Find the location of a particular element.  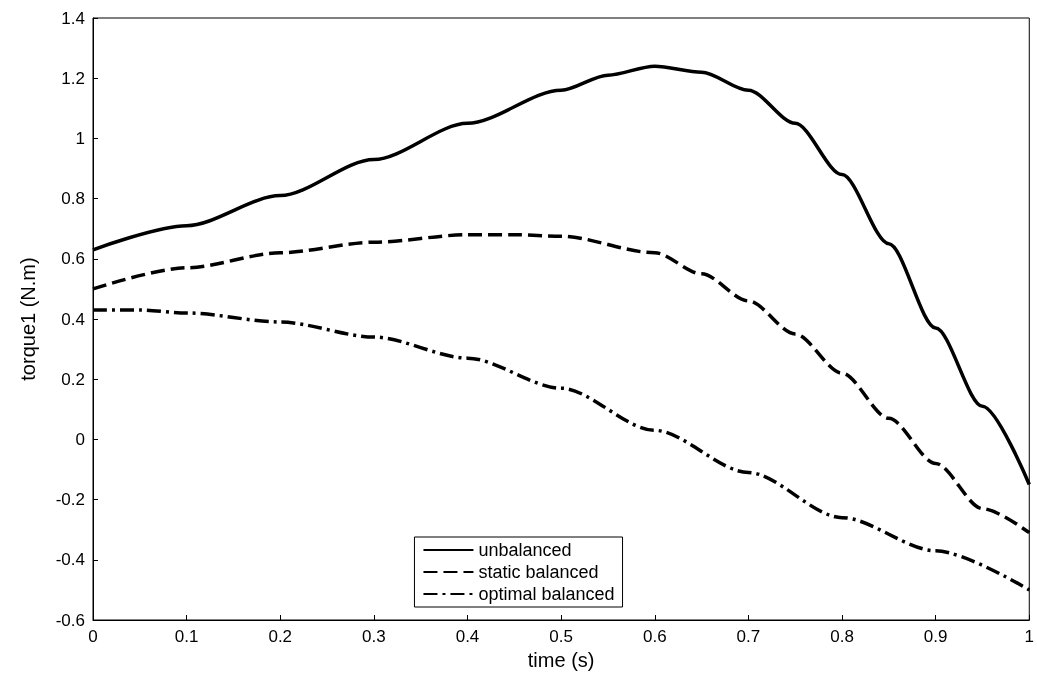

x-tick-label: 0.1 is located at coordinates (186, 636).